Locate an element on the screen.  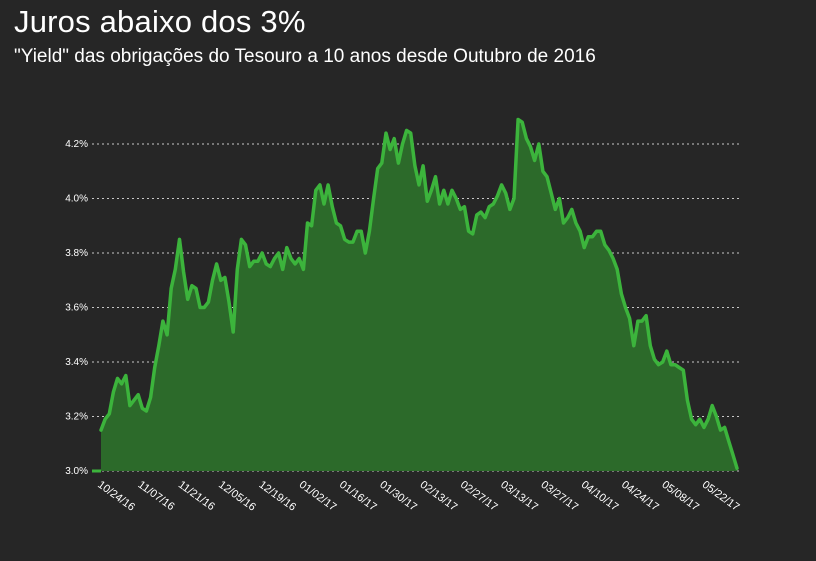
y-tick-label: 3.6% is located at coordinates (76, 308).